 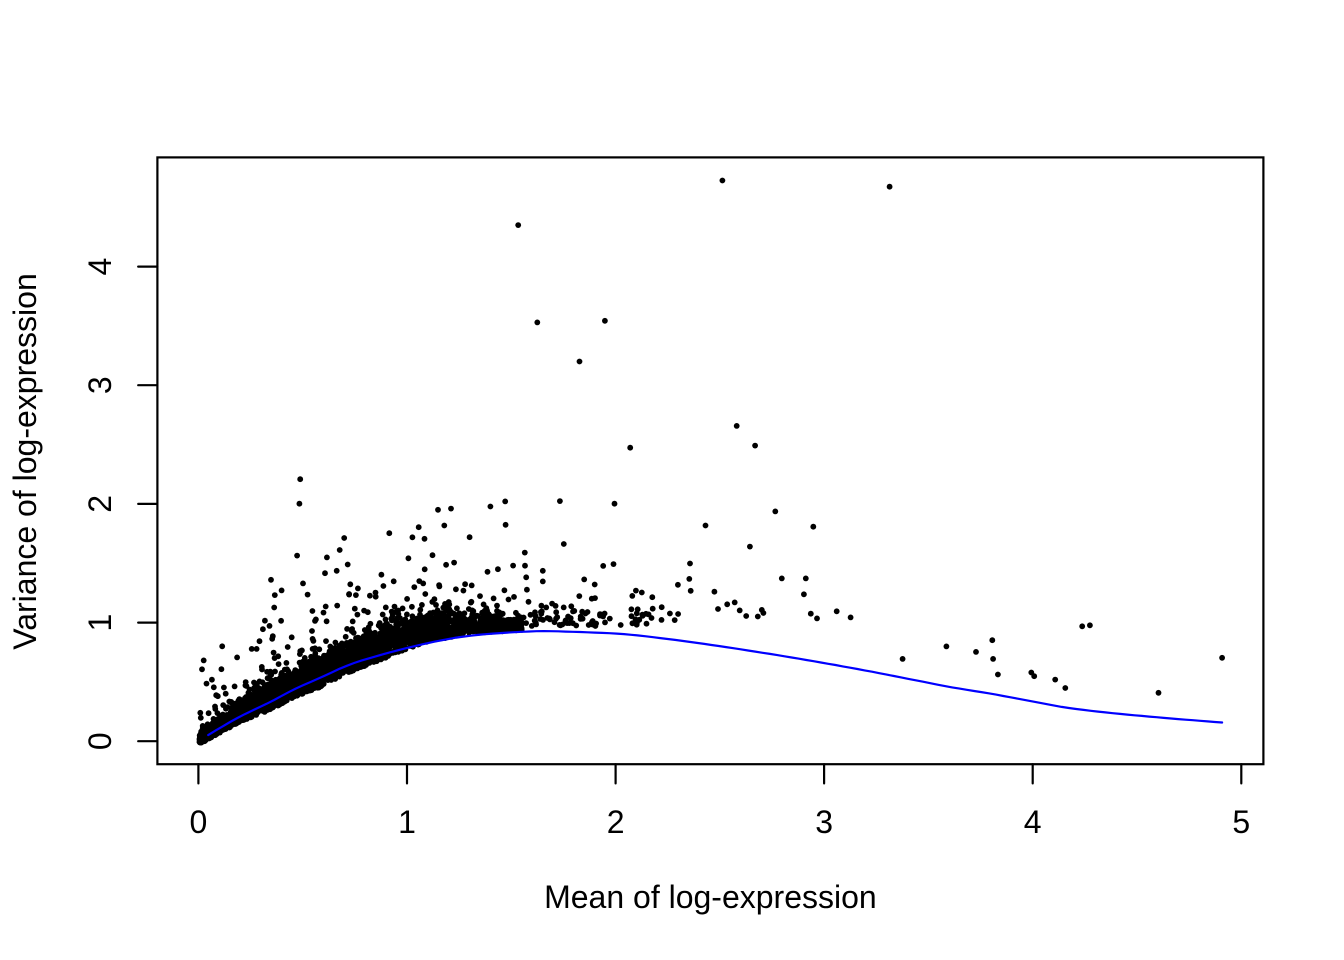 I want to click on svg-text: Mean of log-expression, so click(x=710, y=897).